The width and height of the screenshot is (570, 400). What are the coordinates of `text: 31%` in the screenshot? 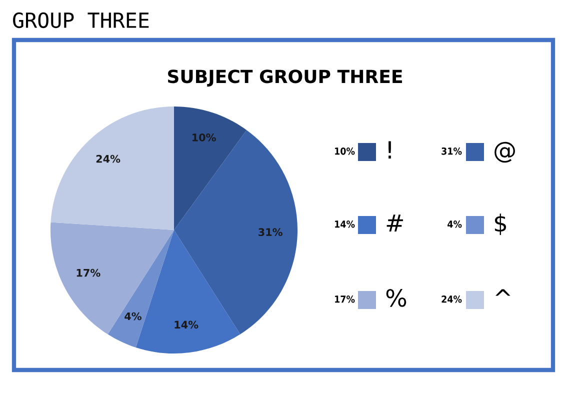 It's located at (452, 151).